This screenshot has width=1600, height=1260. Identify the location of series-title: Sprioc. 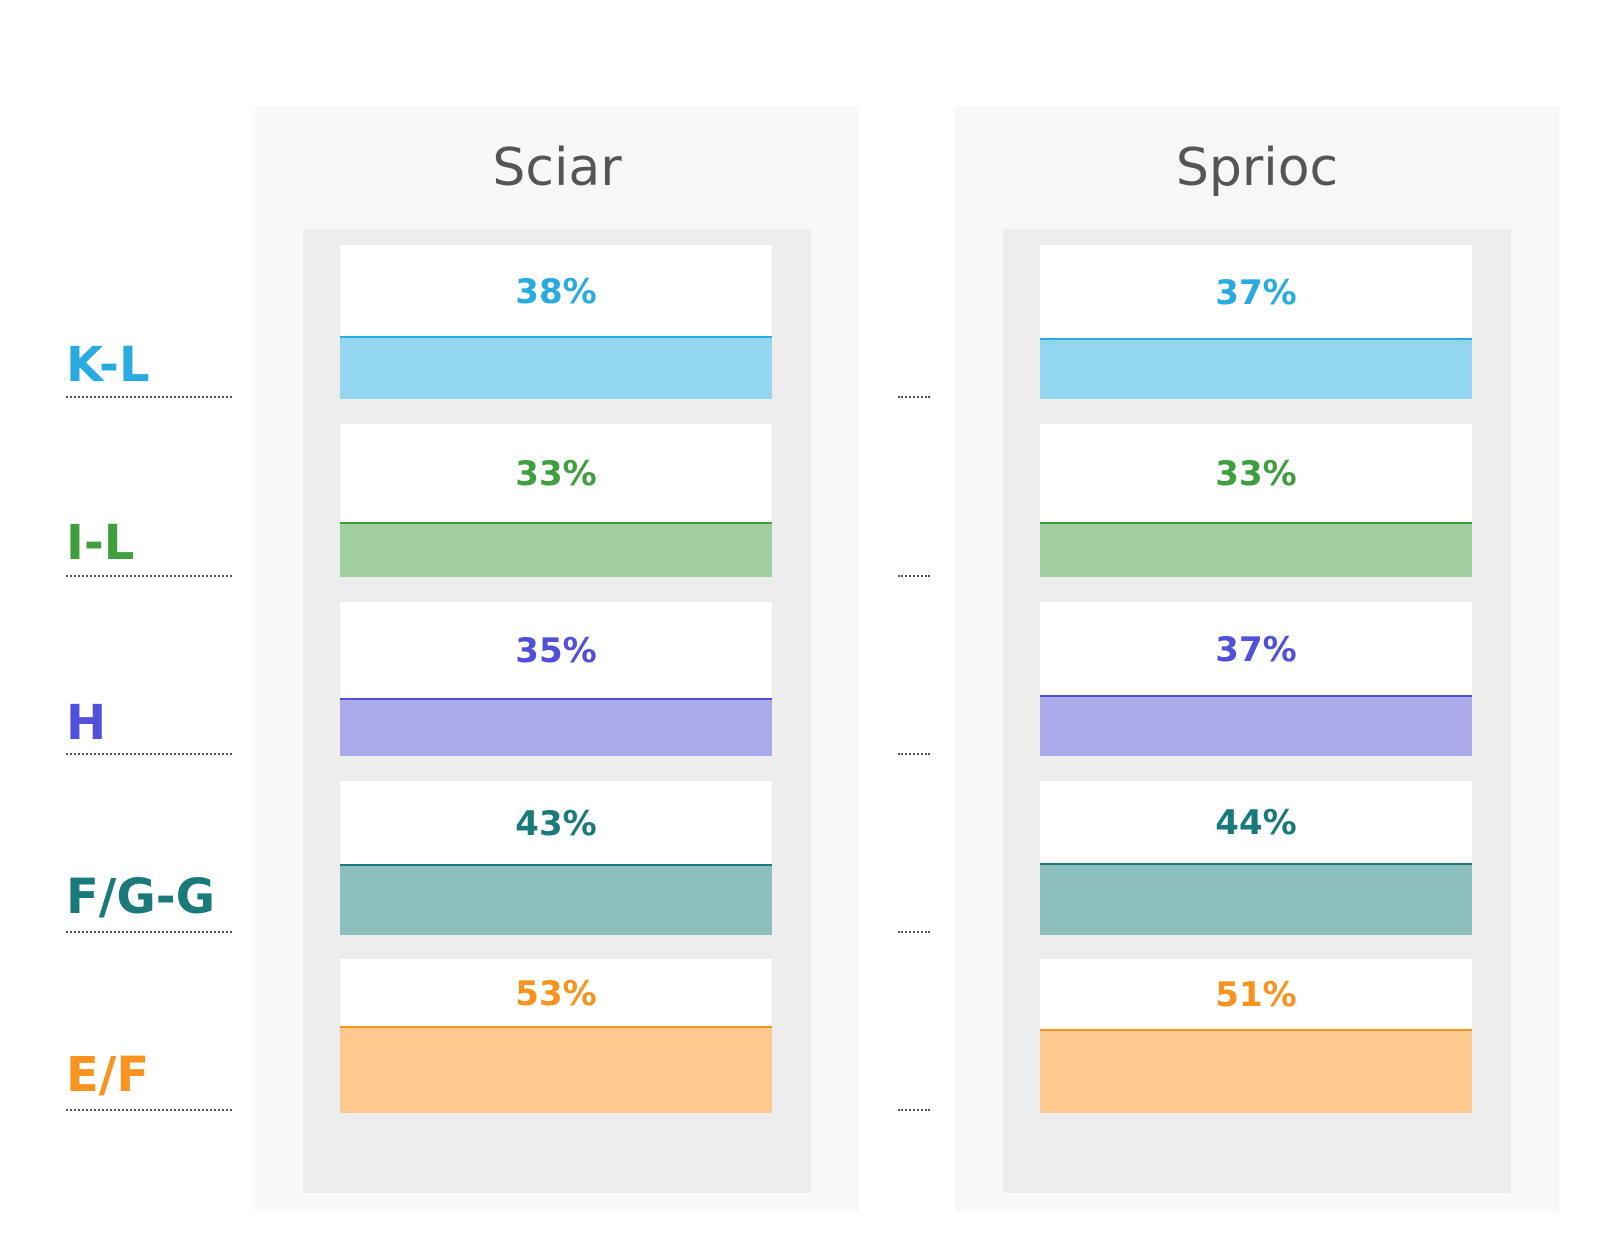
(1257, 168).